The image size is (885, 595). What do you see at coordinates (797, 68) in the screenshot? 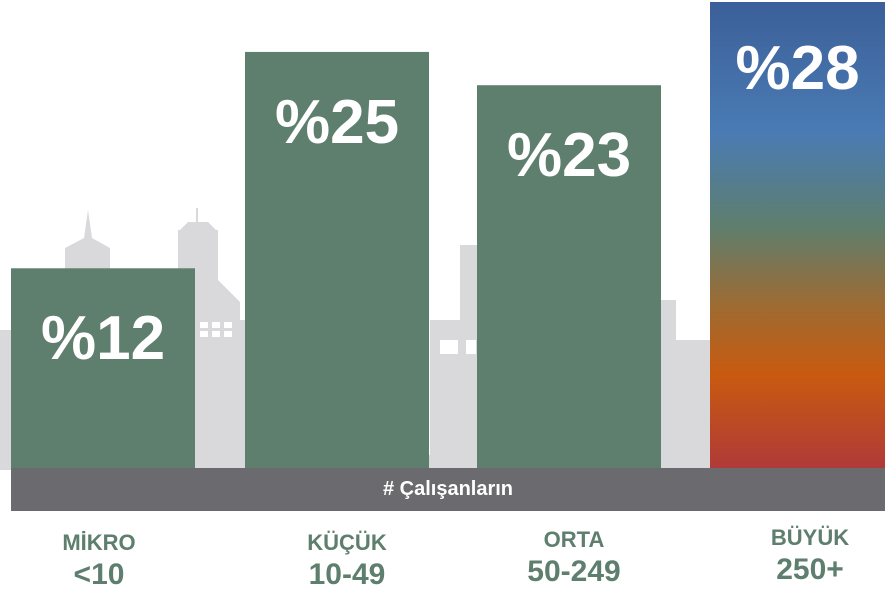
I see `bar-value-label-4: %28` at bounding box center [797, 68].